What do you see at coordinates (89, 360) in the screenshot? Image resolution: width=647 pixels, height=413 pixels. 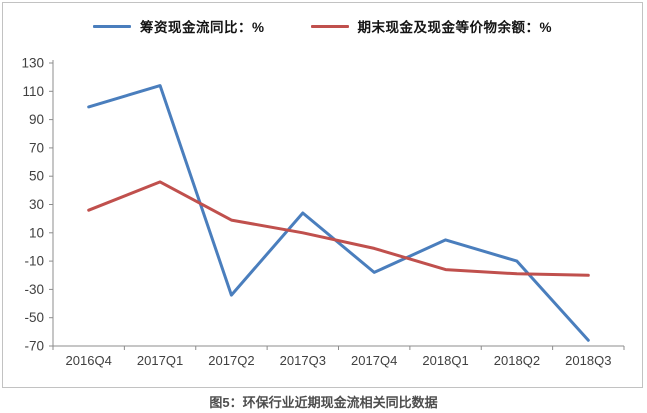 I see `svg-text: 2016Q4` at bounding box center [89, 360].